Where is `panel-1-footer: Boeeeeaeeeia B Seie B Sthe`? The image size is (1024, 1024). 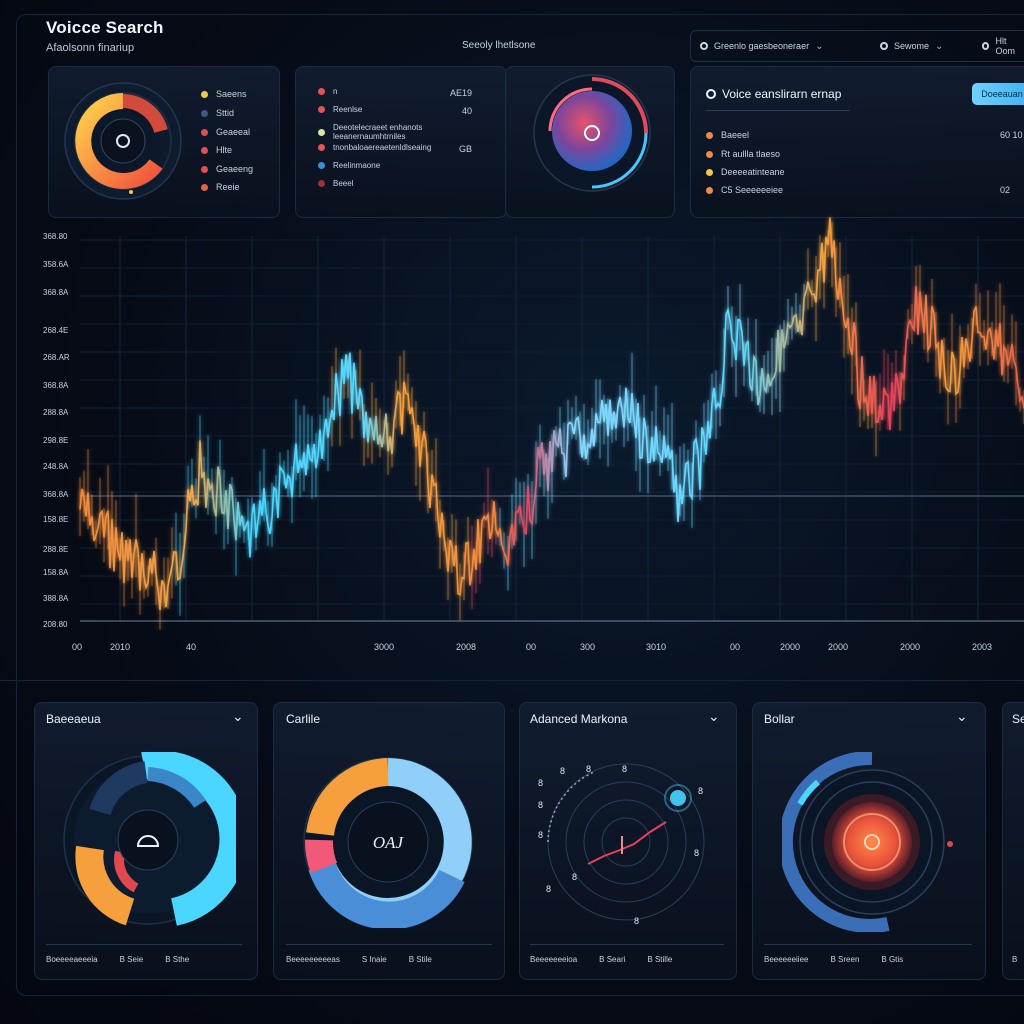 panel-1-footer: Boeeeeaeeeia B Seie B Sthe is located at coordinates (117, 959).